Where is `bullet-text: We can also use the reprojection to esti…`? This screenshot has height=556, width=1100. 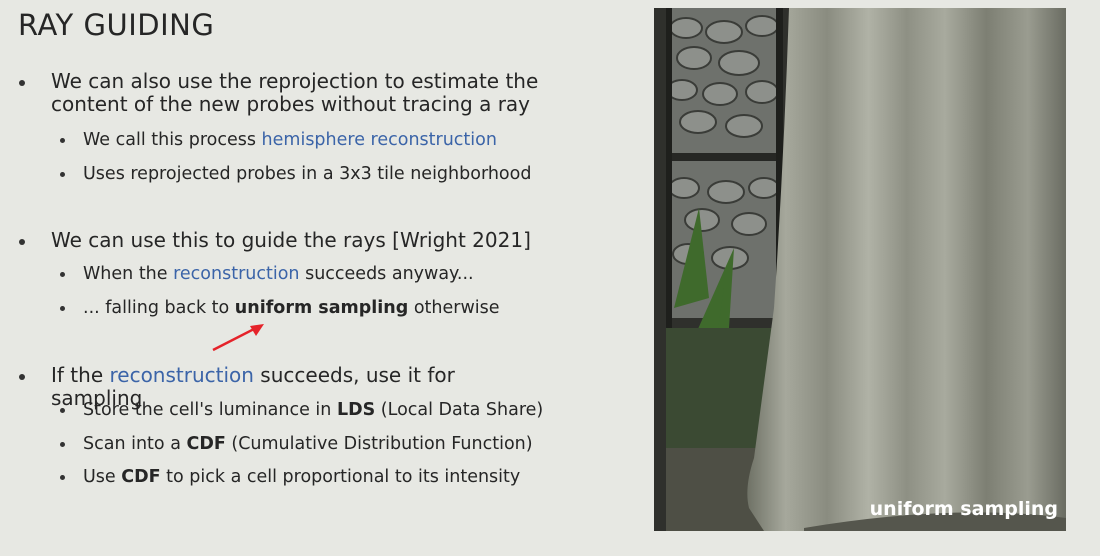 bullet-text: We can also use the reprojection to esti… is located at coordinates (301, 93).